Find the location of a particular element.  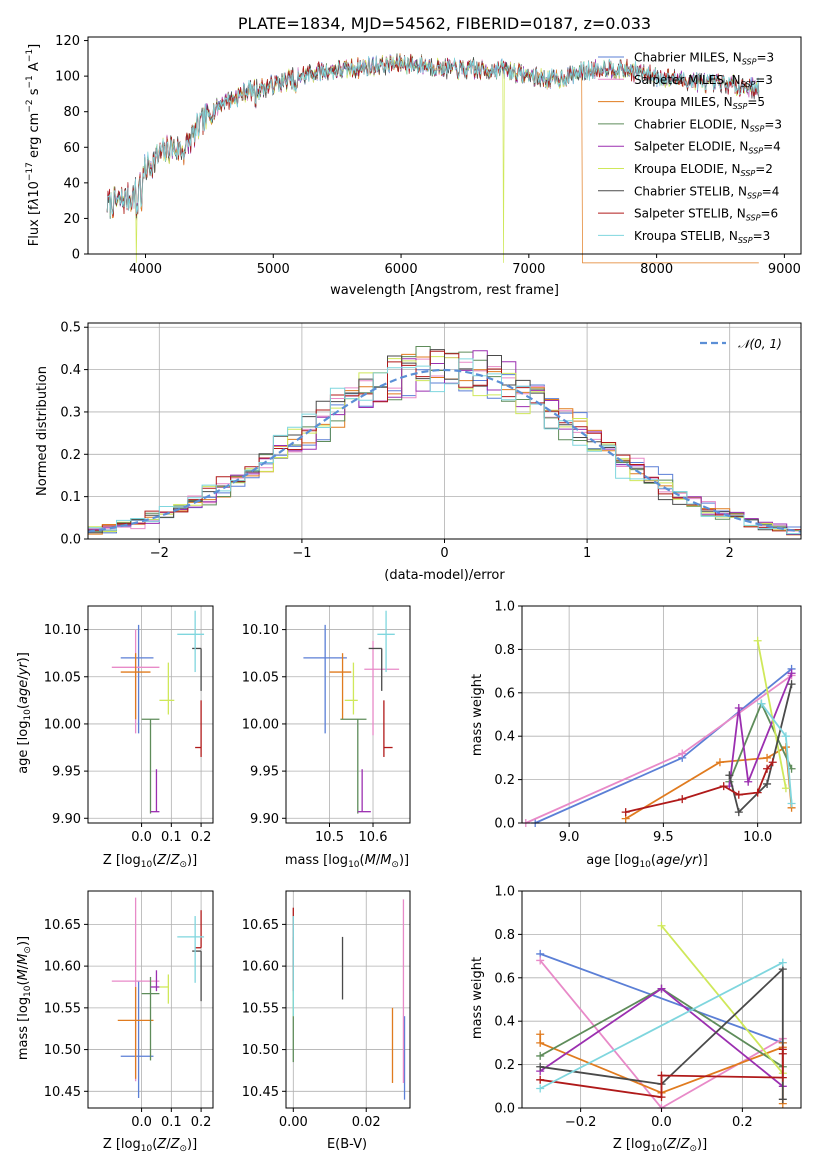

y-tick-label: 1.0 is located at coordinates (504, 892).